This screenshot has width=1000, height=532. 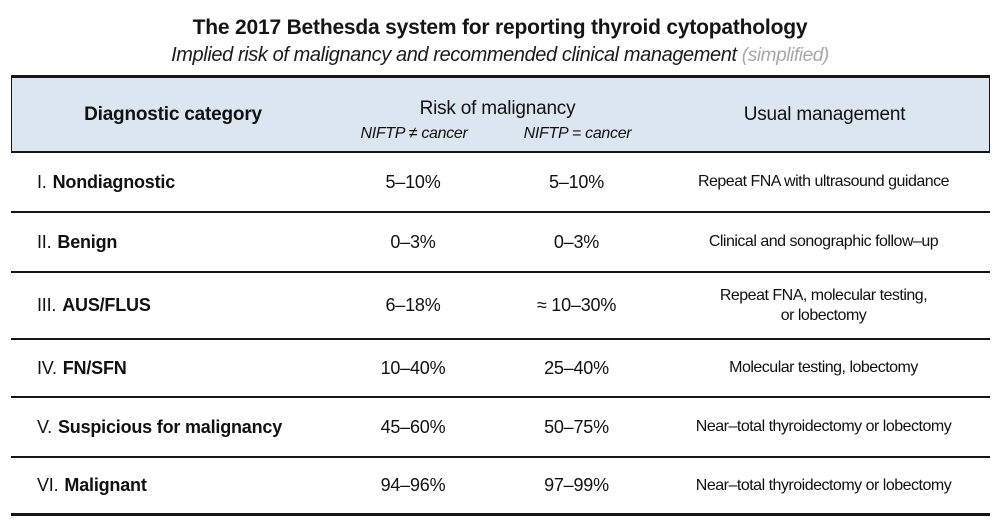 What do you see at coordinates (824, 114) in the screenshot?
I see `header-usual-management: Usual management` at bounding box center [824, 114].